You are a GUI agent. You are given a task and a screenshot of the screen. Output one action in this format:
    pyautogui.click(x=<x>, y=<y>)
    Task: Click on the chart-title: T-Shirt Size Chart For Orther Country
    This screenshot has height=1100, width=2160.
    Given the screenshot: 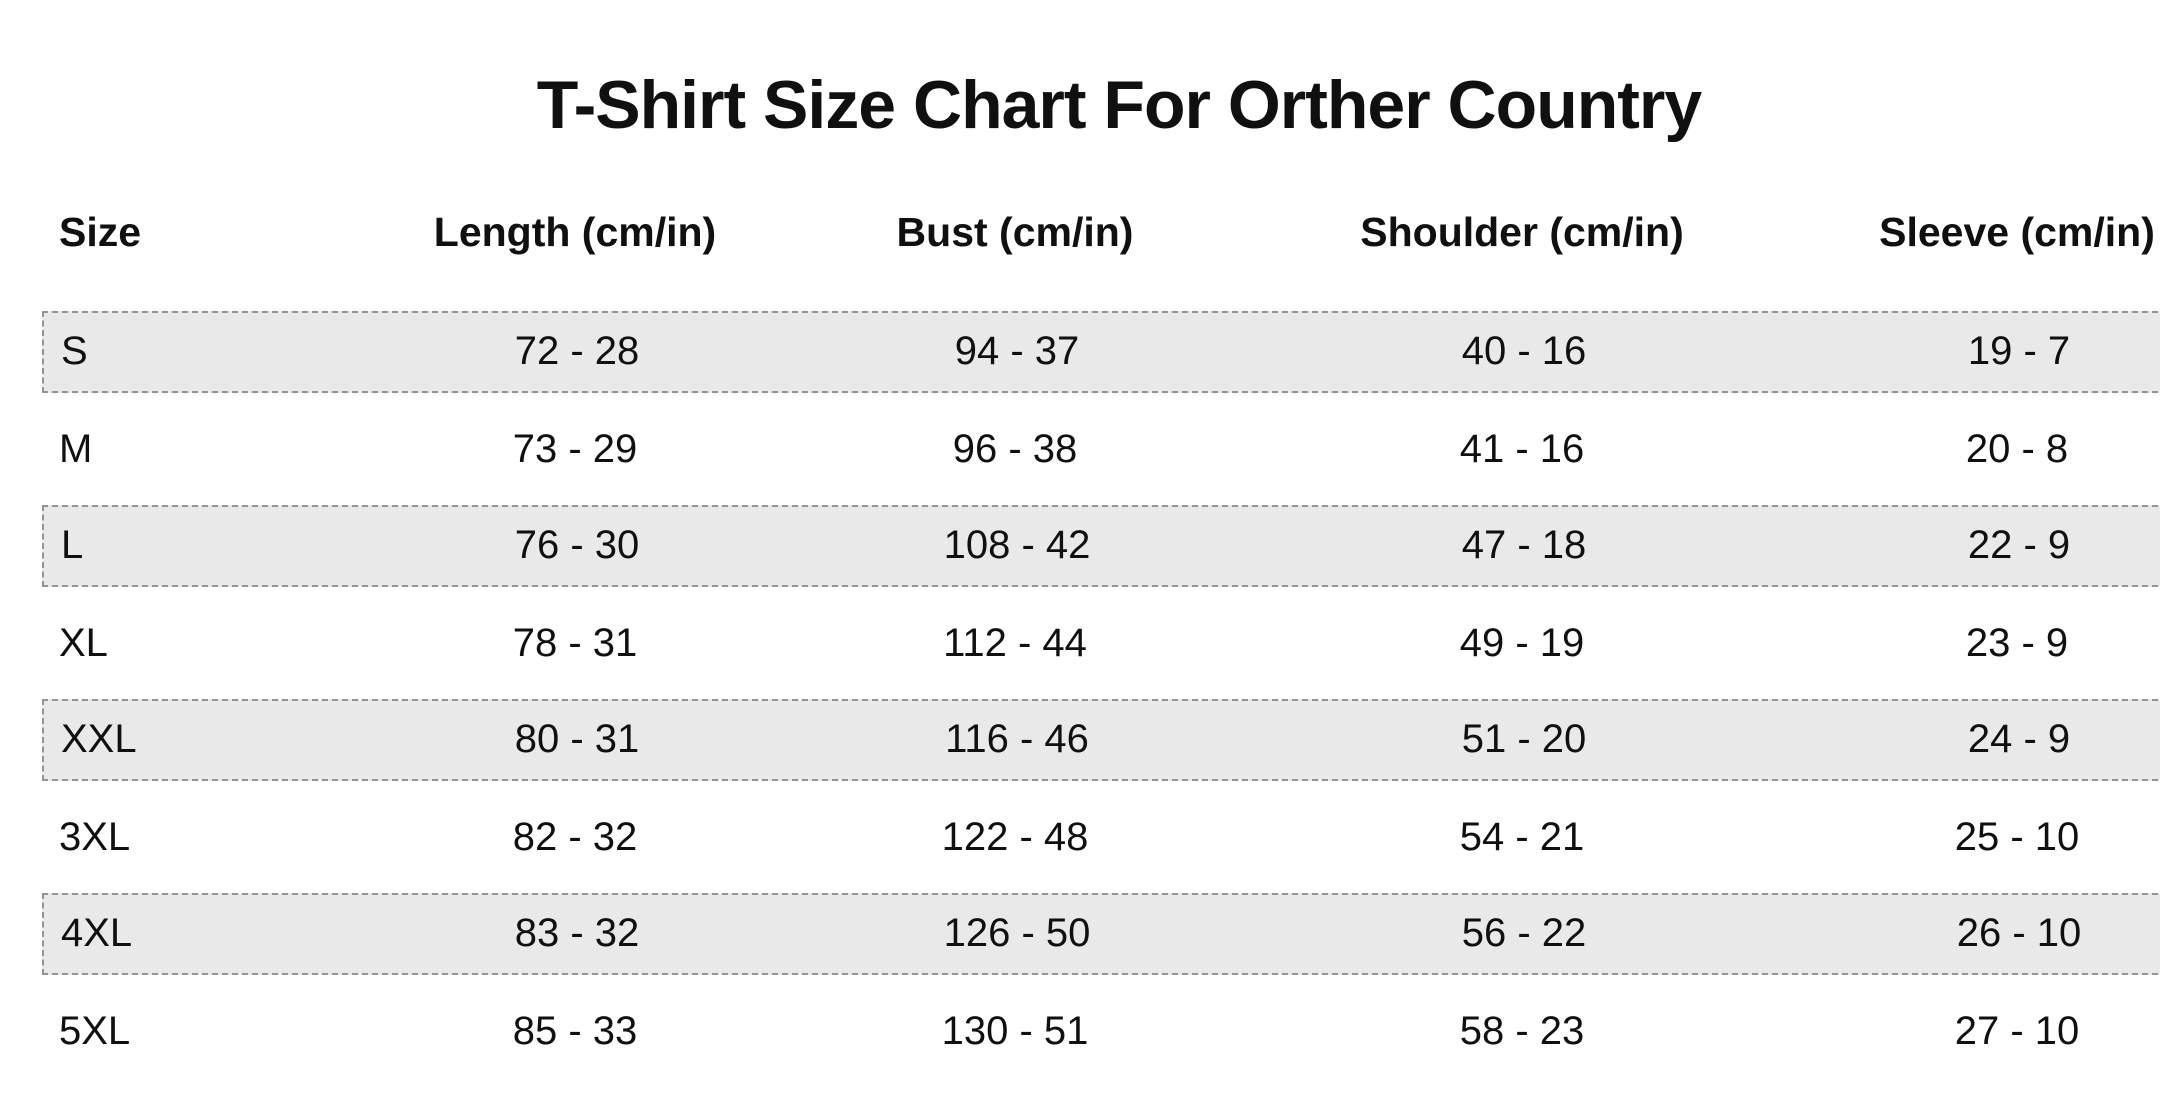 What is the action you would take?
    pyautogui.click(x=1119, y=105)
    